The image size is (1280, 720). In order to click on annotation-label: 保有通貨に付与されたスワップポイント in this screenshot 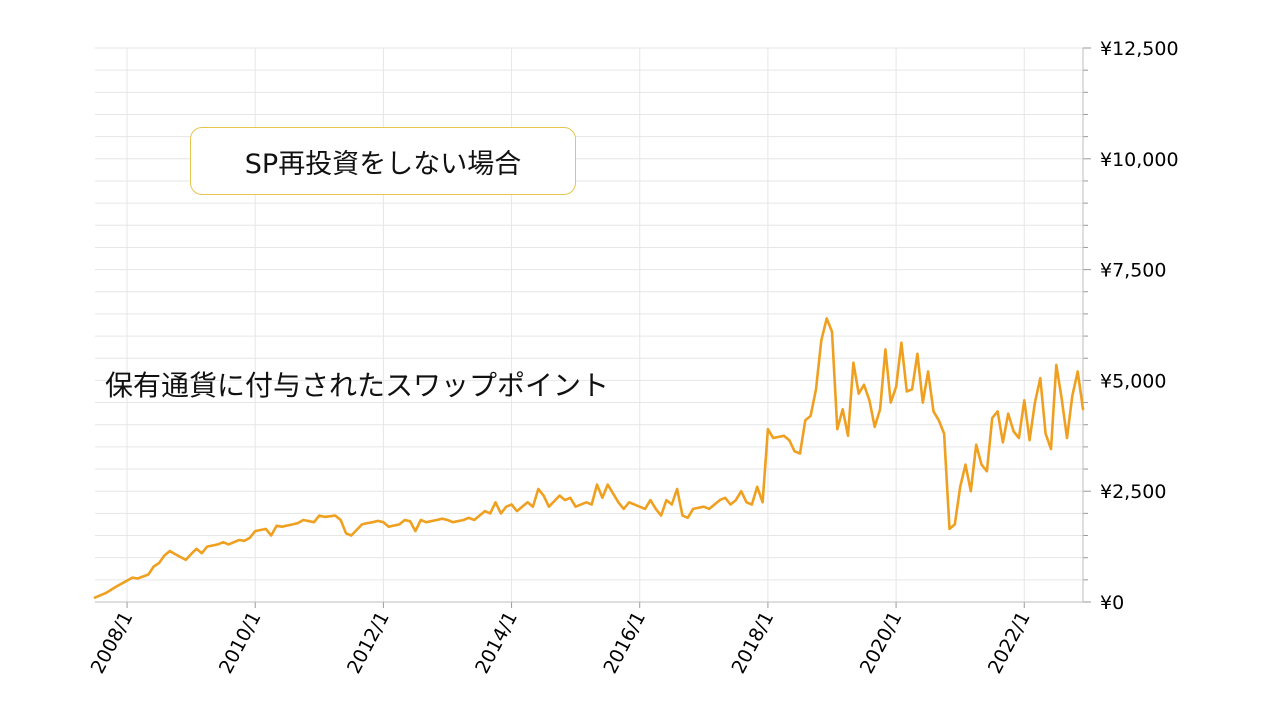, I will do `click(357, 385)`.